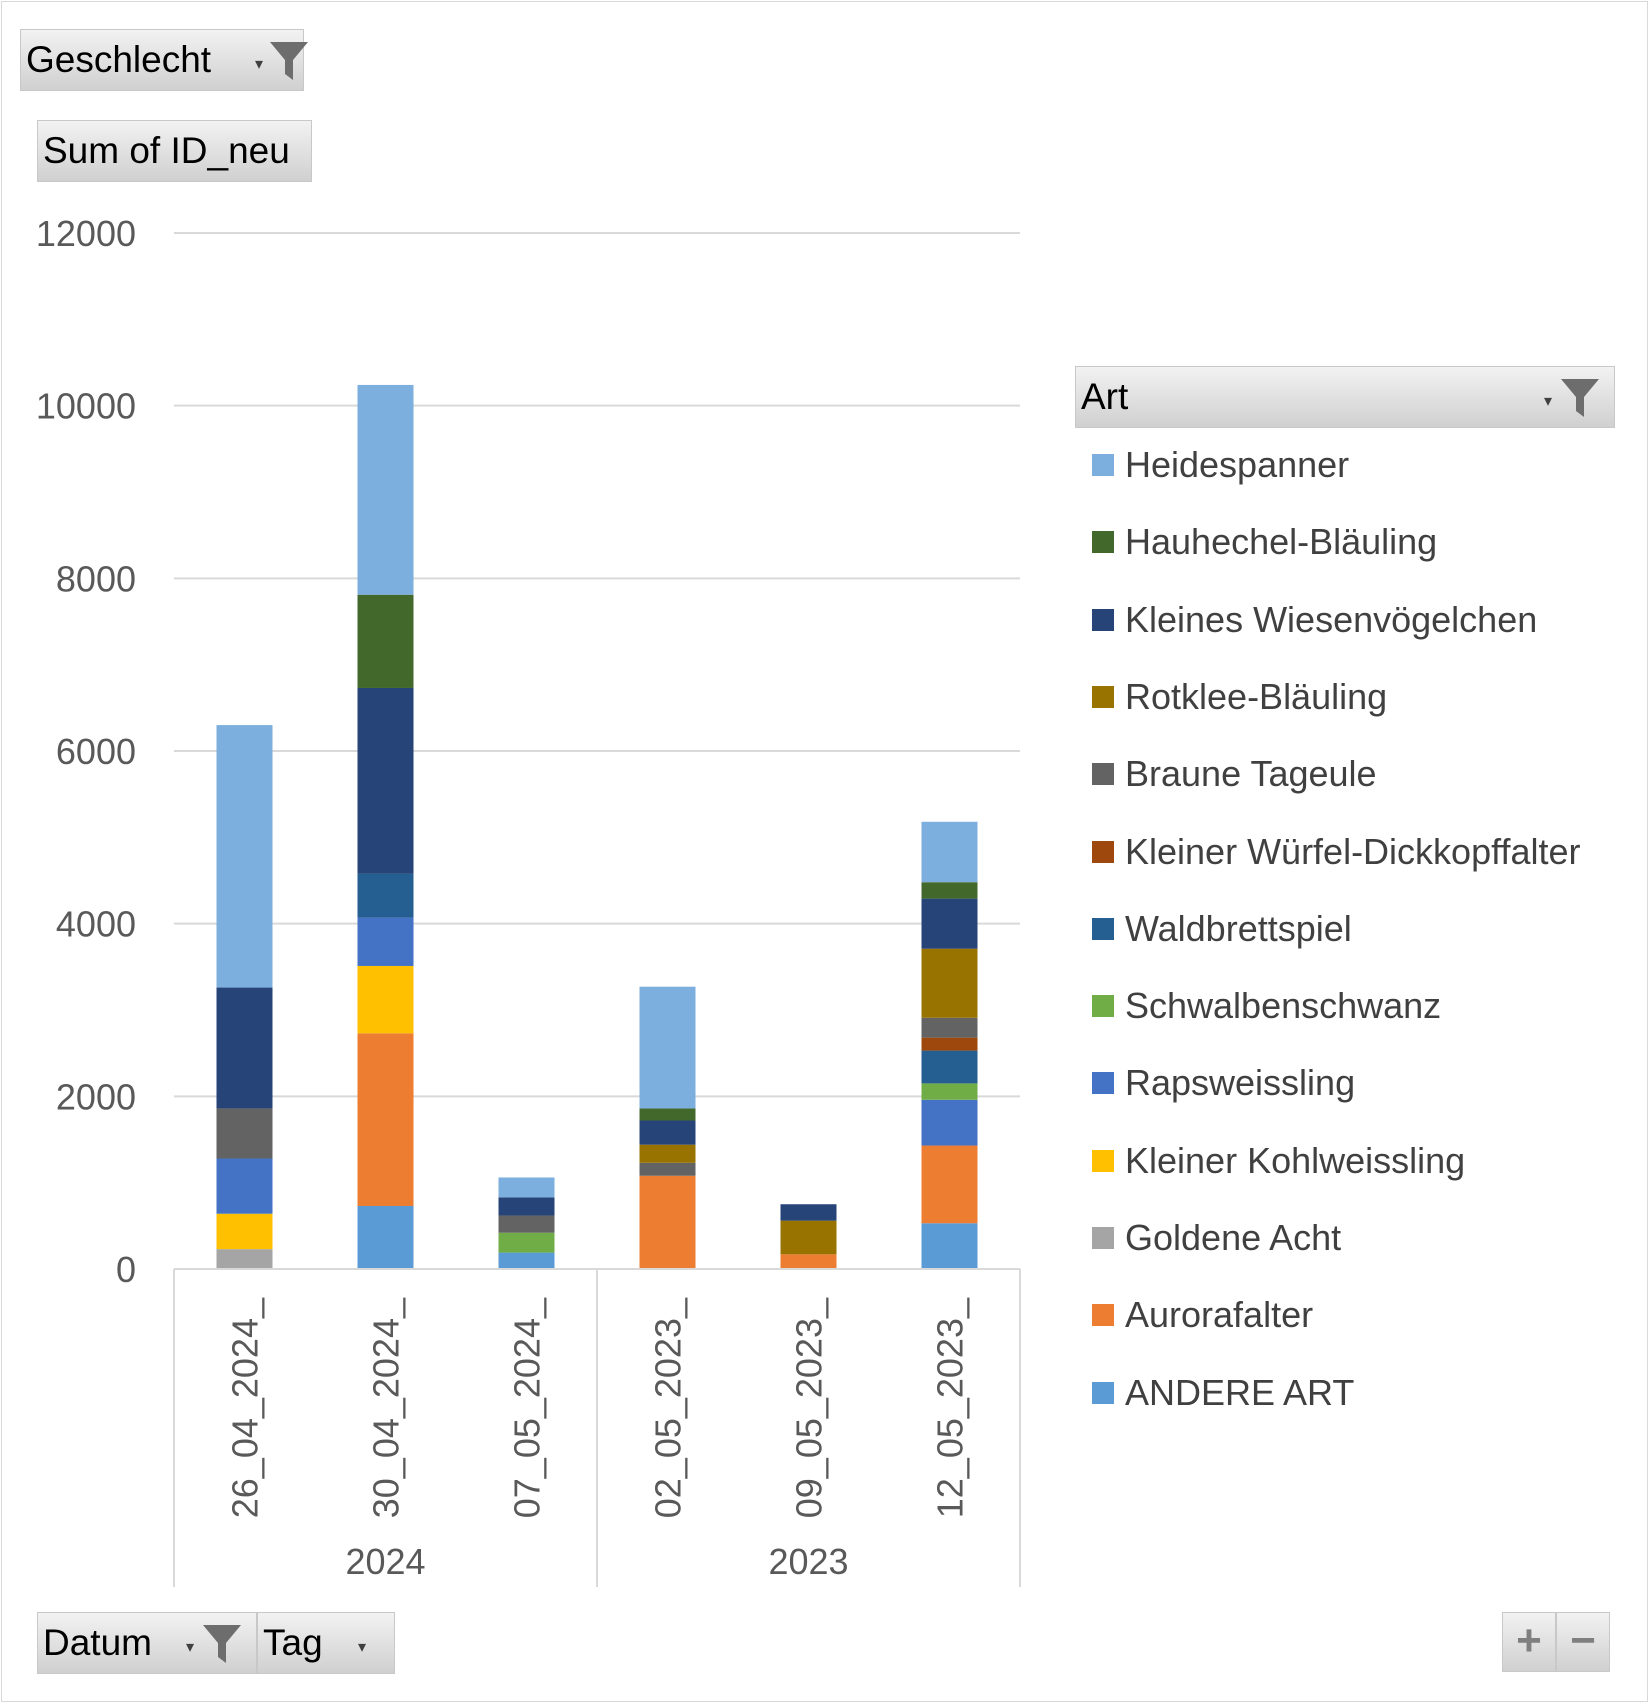  Describe the element at coordinates (119, 59) in the screenshot. I see `geschlecht-filter-label: Geschlecht` at that location.